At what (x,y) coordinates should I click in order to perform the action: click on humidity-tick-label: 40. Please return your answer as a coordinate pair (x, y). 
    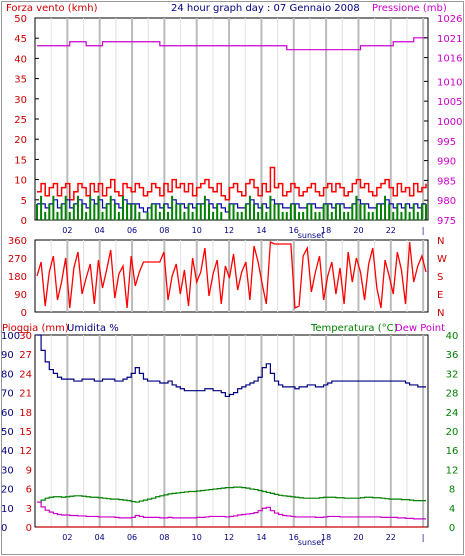
    Looking at the image, I should click on (7, 451).